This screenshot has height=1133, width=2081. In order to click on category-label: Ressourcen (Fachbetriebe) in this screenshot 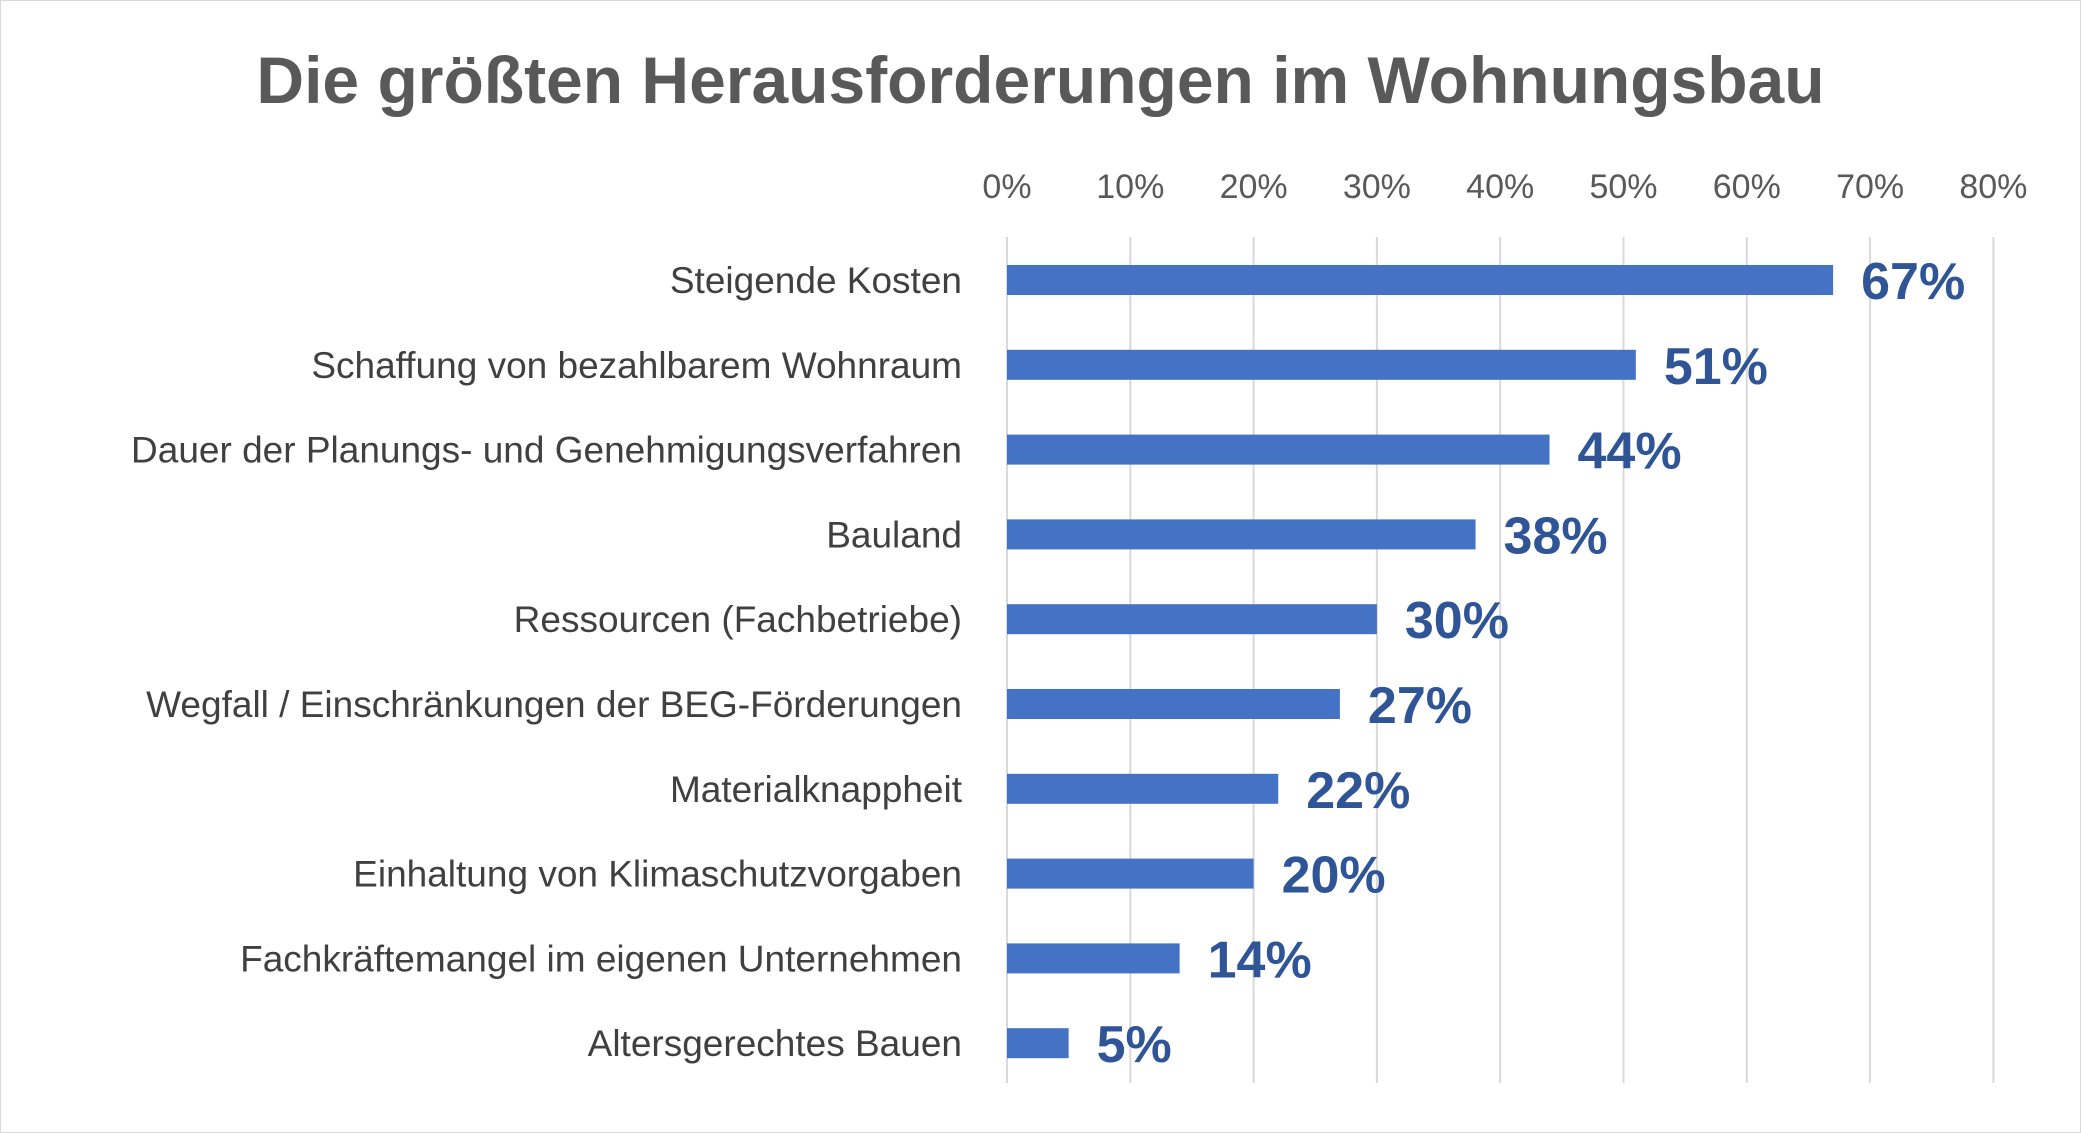, I will do `click(738, 619)`.